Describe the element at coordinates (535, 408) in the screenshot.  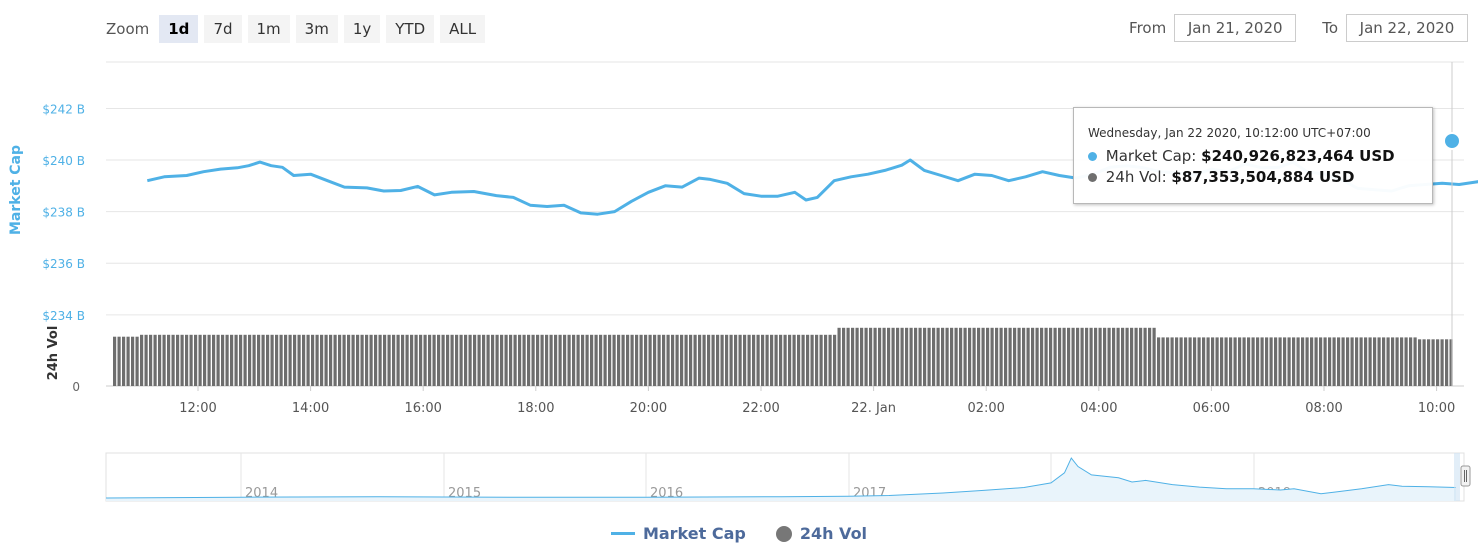
I see `x-tick-label: 18:00` at that location.